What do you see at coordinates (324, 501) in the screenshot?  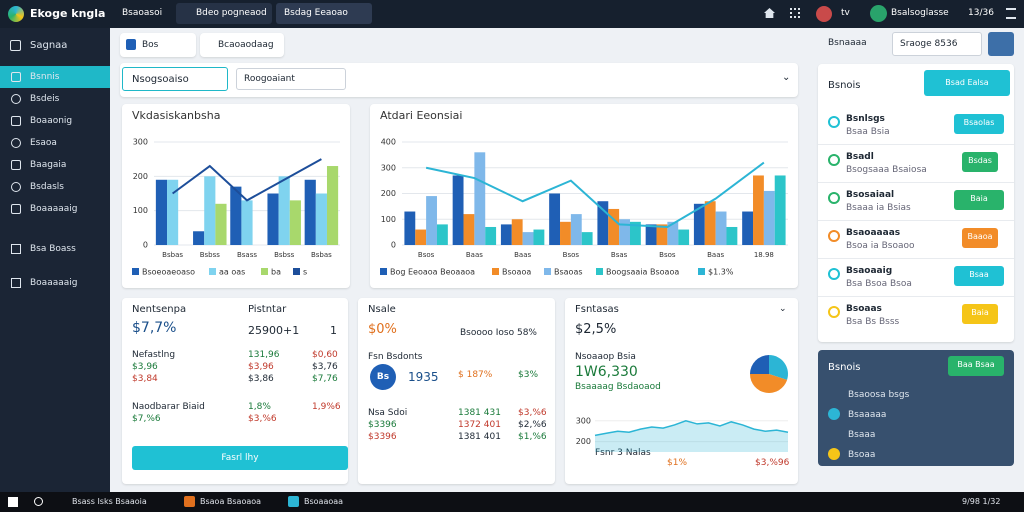 I see `taskbar-item: Bsoaaoaa` at bounding box center [324, 501].